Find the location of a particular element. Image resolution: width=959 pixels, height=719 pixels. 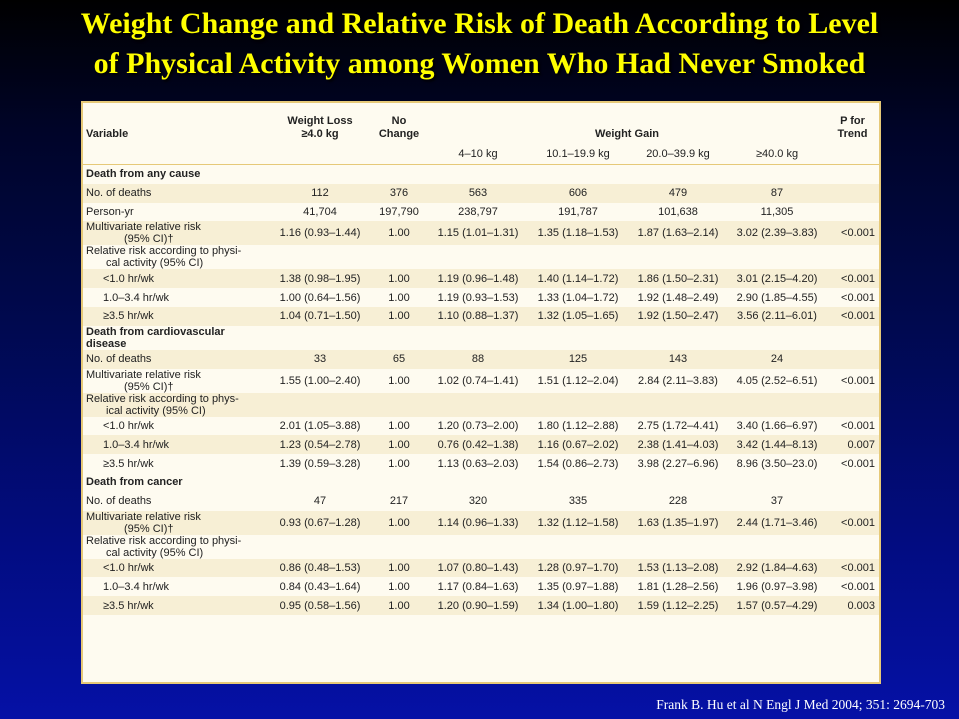

value-cell: 1.13 (0.63–2.03) is located at coordinates (478, 463).